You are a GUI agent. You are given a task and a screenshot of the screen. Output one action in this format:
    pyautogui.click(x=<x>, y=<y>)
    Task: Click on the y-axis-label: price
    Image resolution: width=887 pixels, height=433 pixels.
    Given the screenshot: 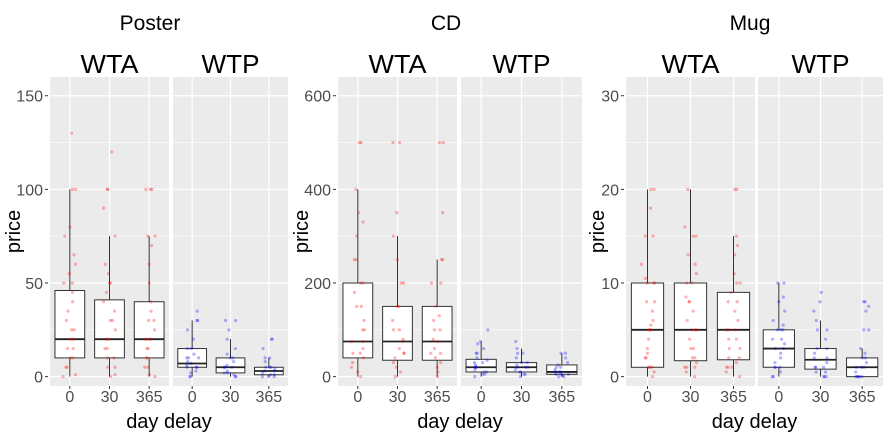 What is the action you would take?
    pyautogui.click(x=598, y=231)
    